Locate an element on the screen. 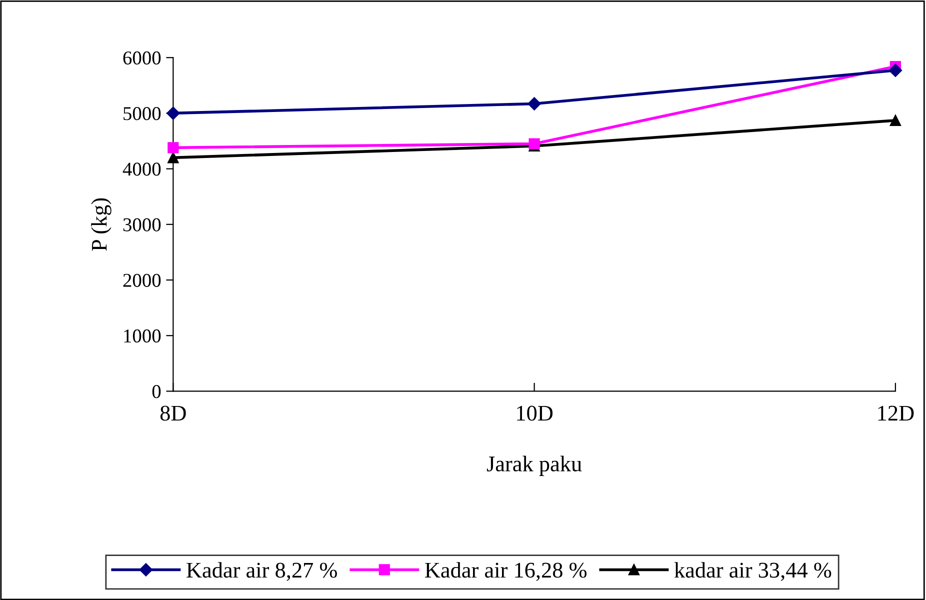 Image resolution: width=926 pixels, height=600 pixels. x-tick-label: 8D is located at coordinates (173, 413).